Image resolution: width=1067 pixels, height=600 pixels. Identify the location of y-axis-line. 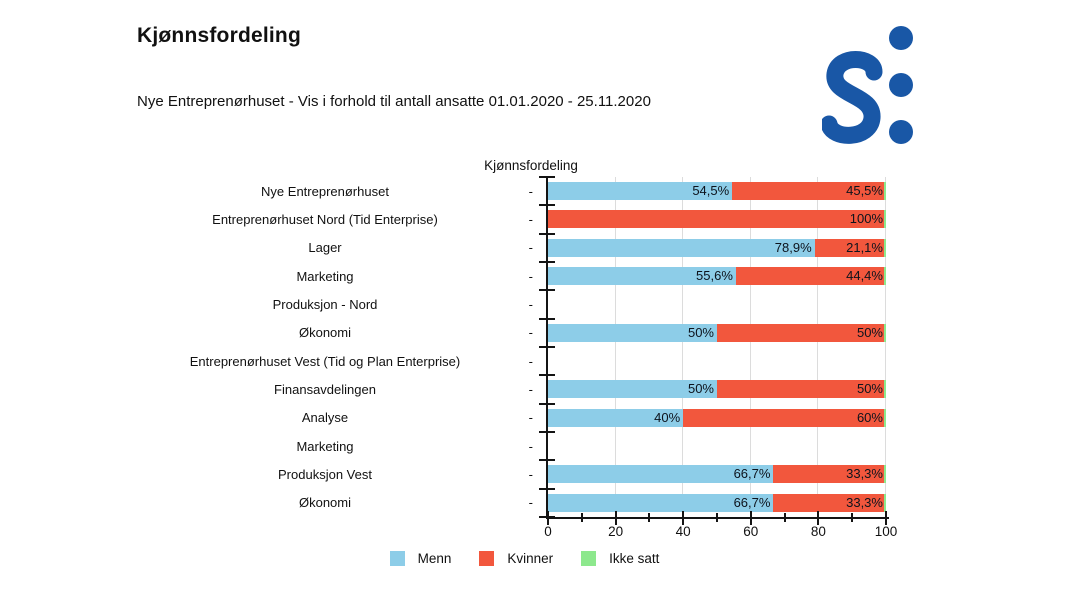
(547, 348).